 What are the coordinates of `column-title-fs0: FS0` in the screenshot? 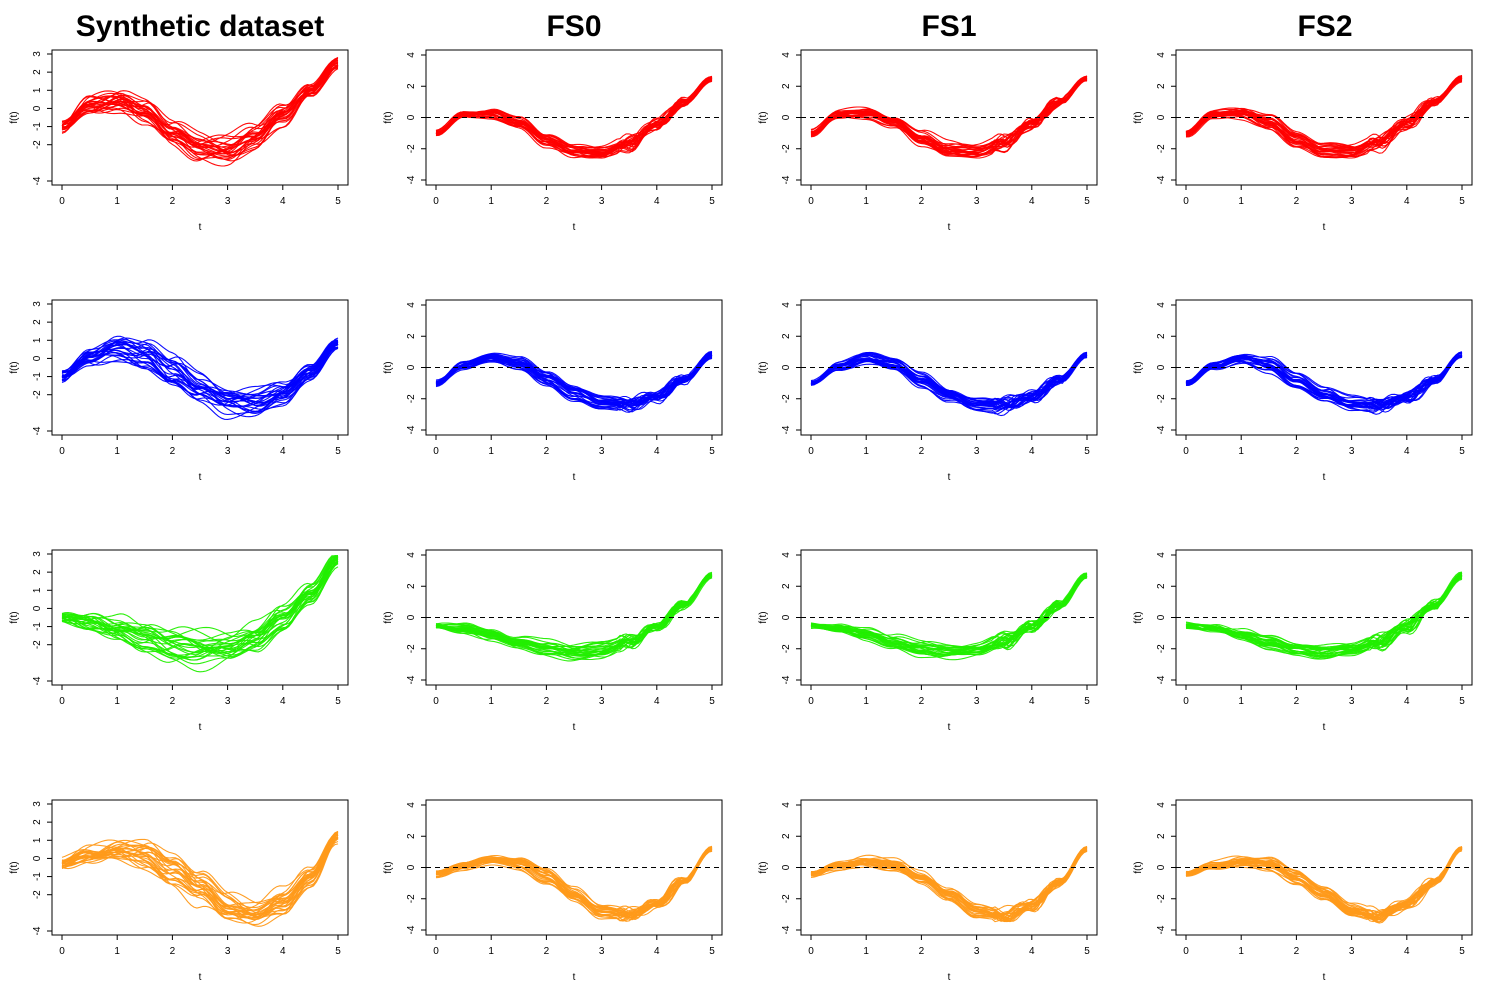 It's located at (574, 26).